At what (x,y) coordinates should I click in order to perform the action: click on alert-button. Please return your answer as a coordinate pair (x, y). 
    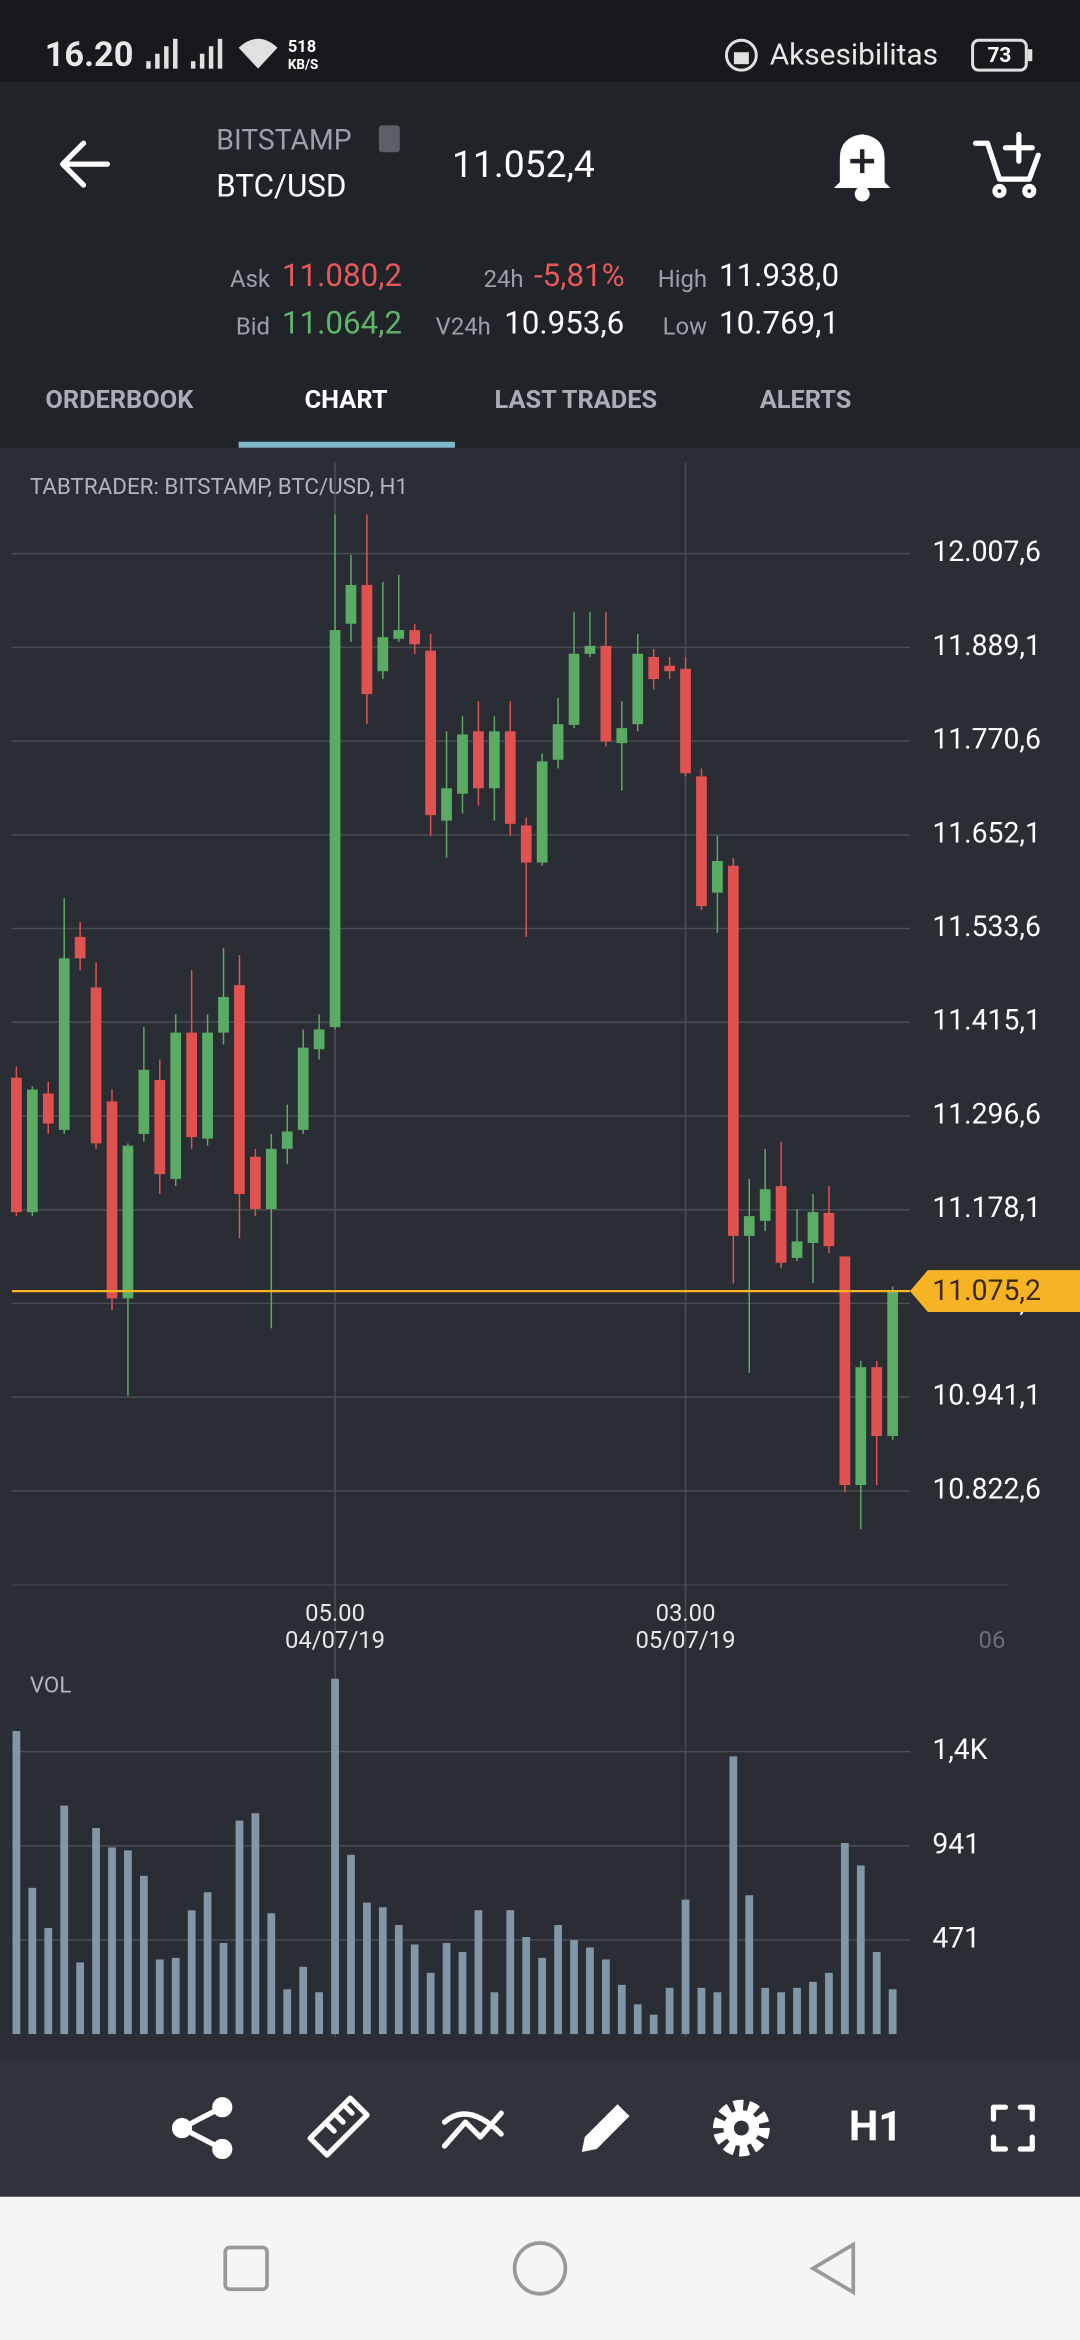
    Looking at the image, I should click on (862, 168).